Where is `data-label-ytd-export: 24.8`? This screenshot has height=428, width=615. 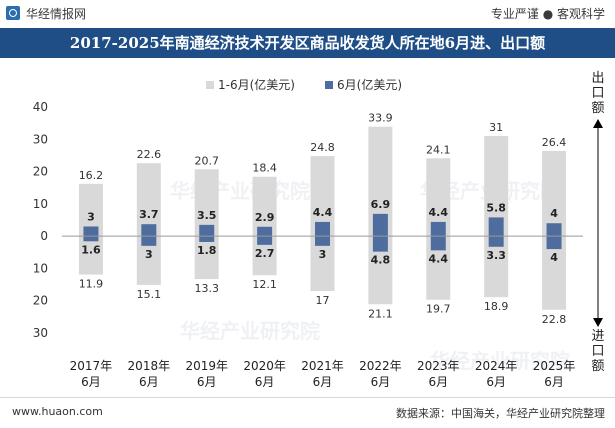 data-label-ytd-export: 24.8 is located at coordinates (322, 147).